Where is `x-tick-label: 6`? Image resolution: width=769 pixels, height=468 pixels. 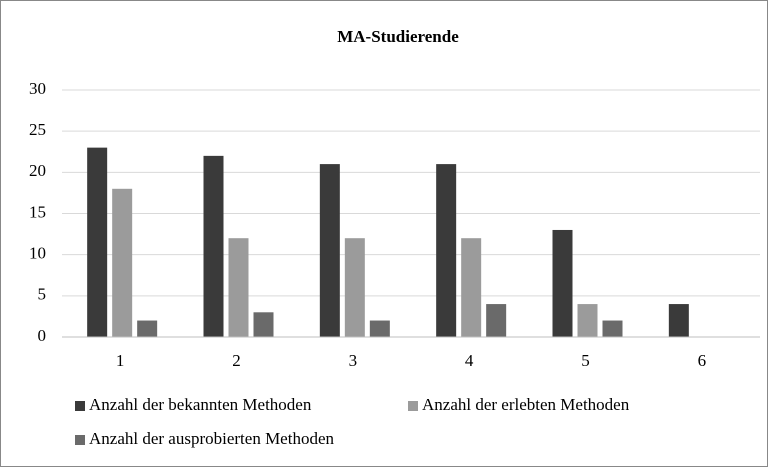
x-tick-label: 6 is located at coordinates (702, 360).